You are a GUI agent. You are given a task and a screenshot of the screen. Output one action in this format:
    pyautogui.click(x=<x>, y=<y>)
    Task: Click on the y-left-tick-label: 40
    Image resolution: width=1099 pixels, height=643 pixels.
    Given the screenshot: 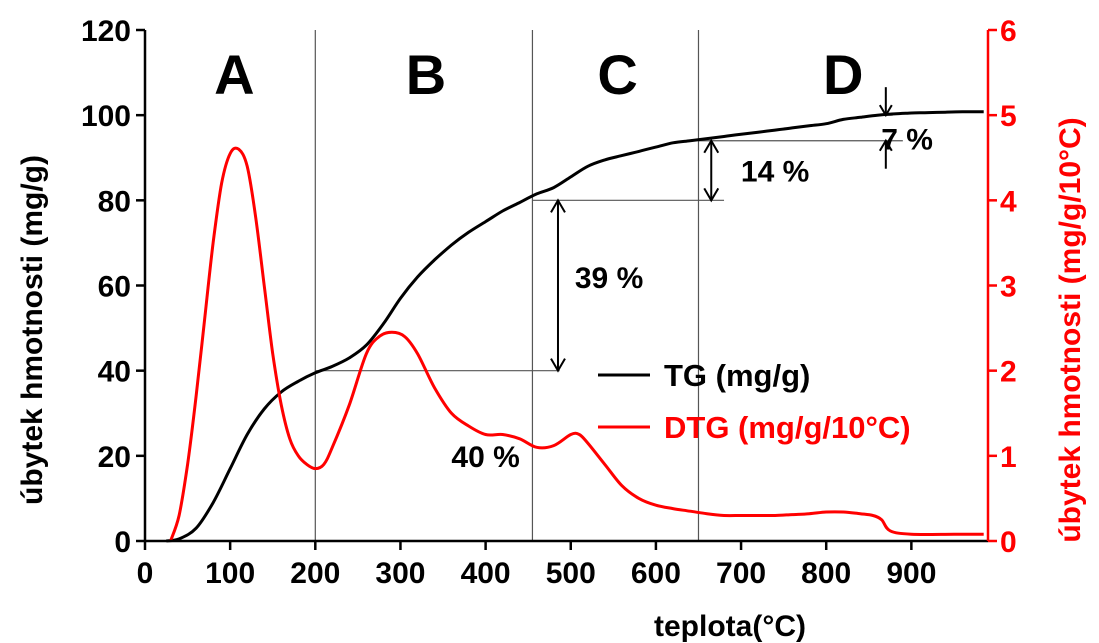 What is the action you would take?
    pyautogui.click(x=114, y=372)
    